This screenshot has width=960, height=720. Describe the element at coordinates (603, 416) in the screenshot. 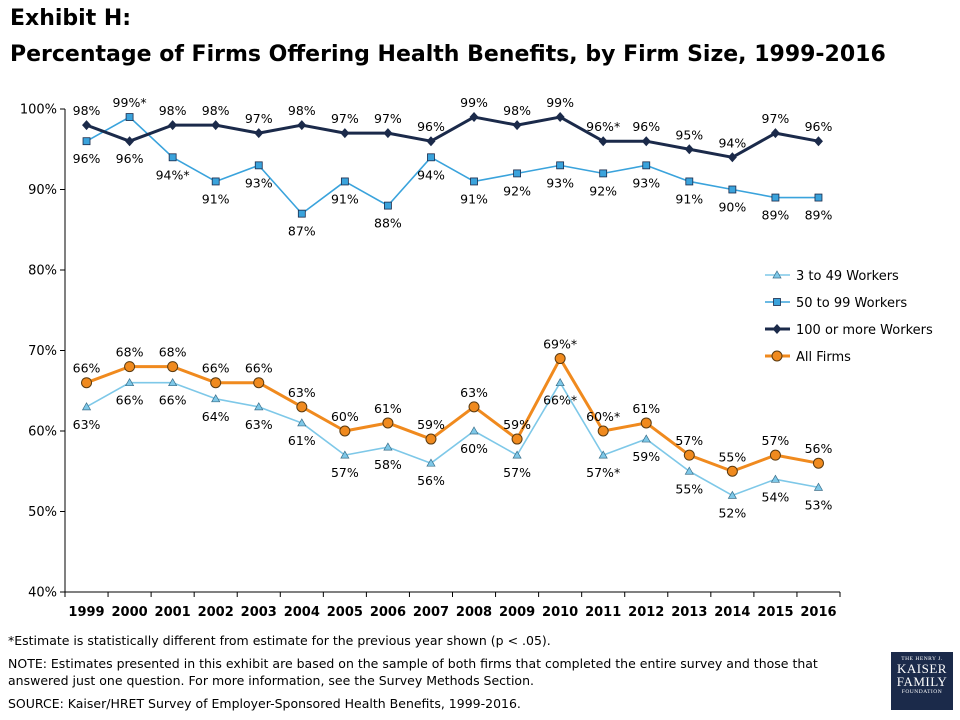

I see `data-label: 60%*` at that location.